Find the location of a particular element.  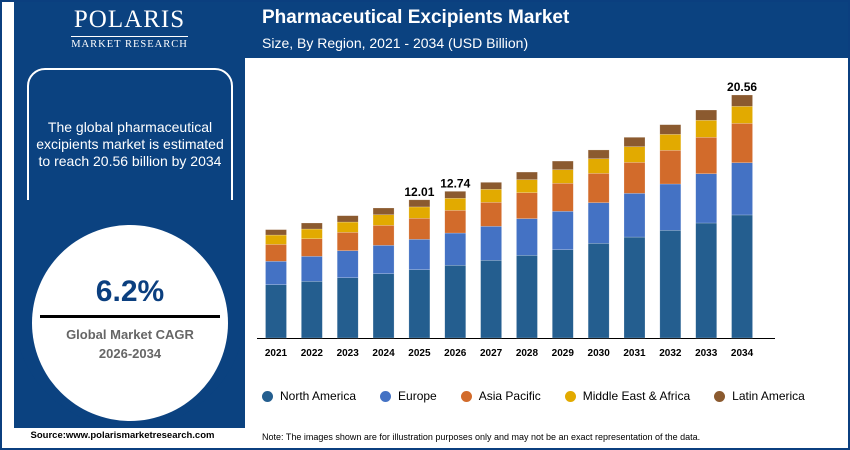

bar-segment-north-america-2033 is located at coordinates (706, 280).